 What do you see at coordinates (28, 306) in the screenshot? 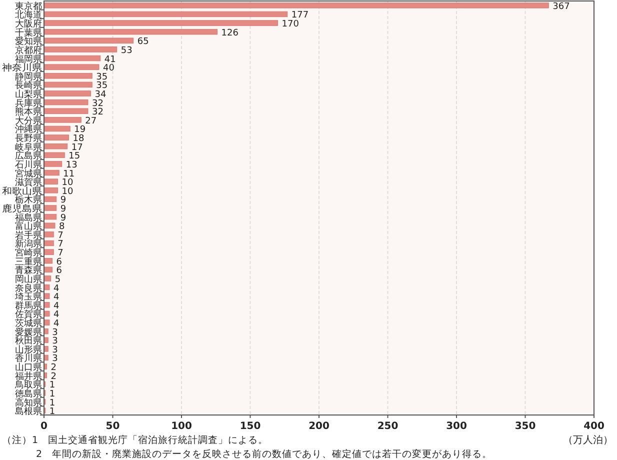
I see `y-tick-label: 群馬県` at bounding box center [28, 306].